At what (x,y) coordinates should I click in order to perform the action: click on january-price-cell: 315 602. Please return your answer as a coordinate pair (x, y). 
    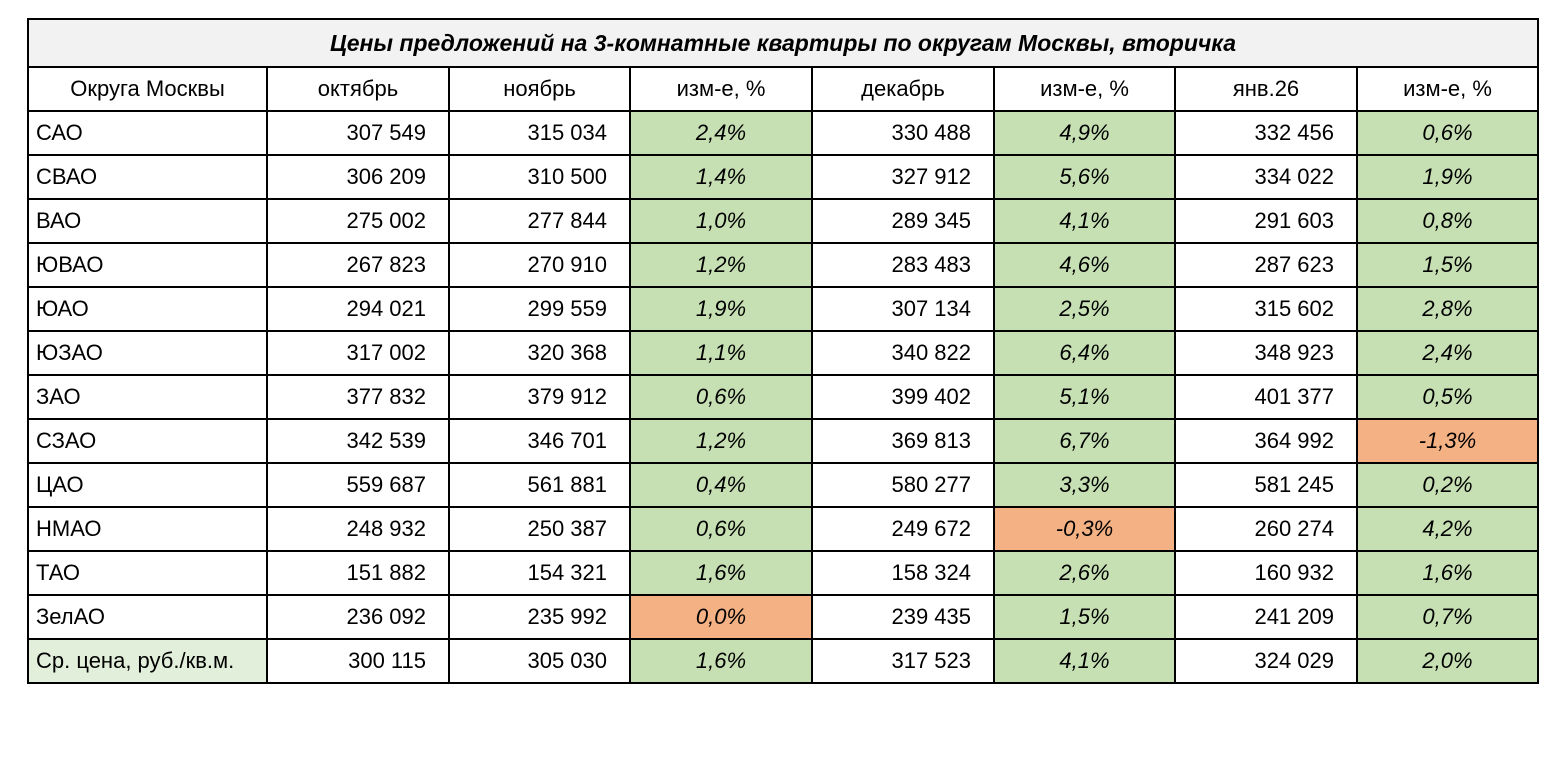
    Looking at the image, I should click on (1266, 309).